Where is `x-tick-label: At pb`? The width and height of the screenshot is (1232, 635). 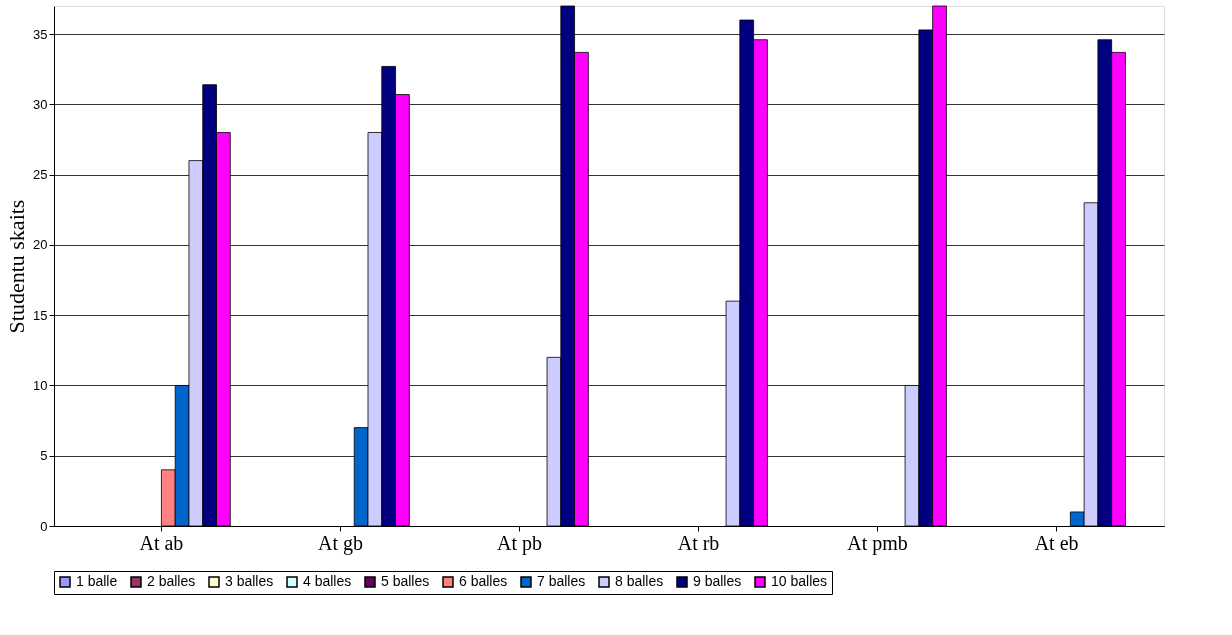
x-tick-label: At pb is located at coordinates (519, 543).